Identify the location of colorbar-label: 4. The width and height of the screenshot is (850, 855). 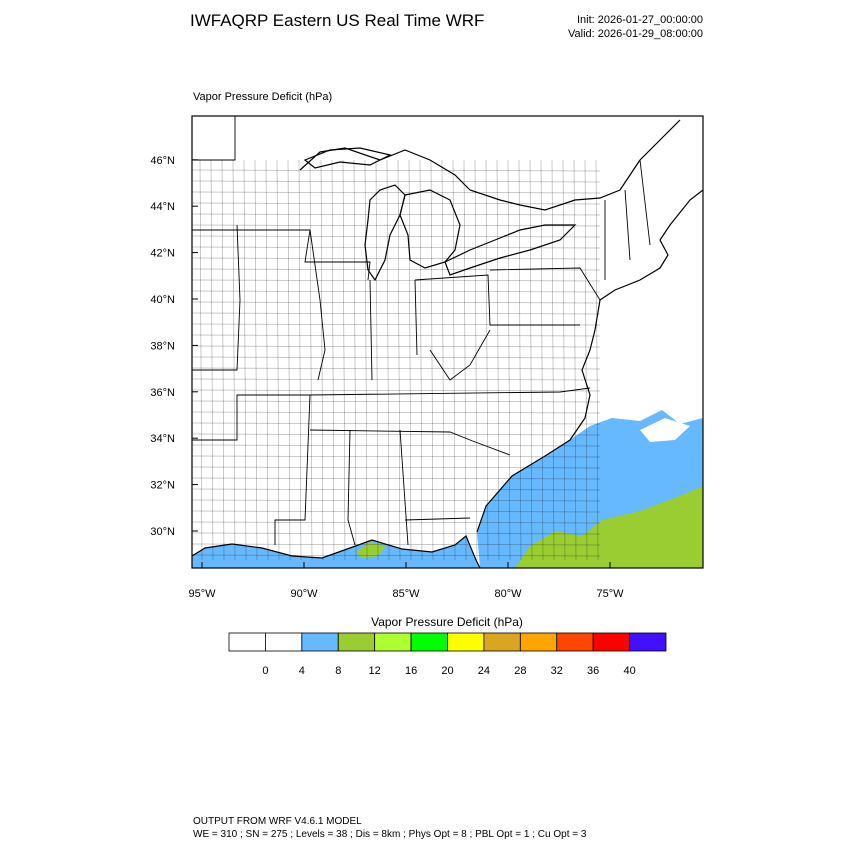
(302, 671).